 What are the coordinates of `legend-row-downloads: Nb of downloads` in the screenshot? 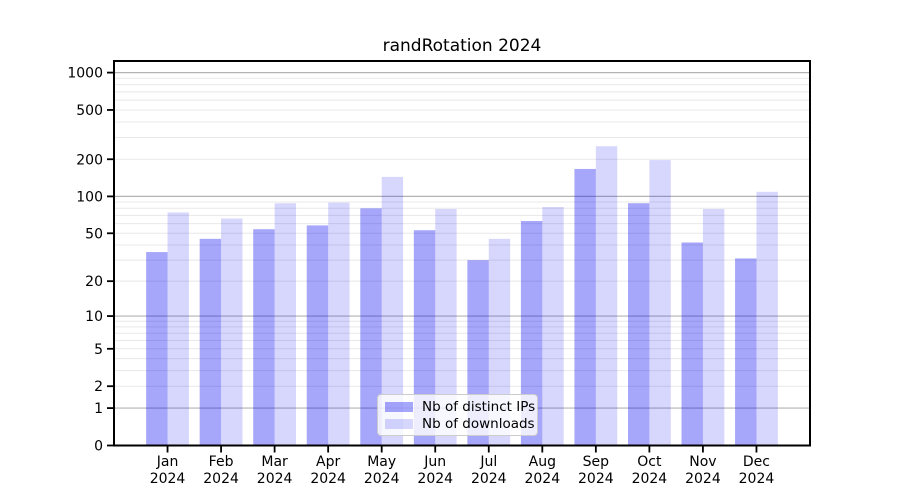 It's located at (460, 424).